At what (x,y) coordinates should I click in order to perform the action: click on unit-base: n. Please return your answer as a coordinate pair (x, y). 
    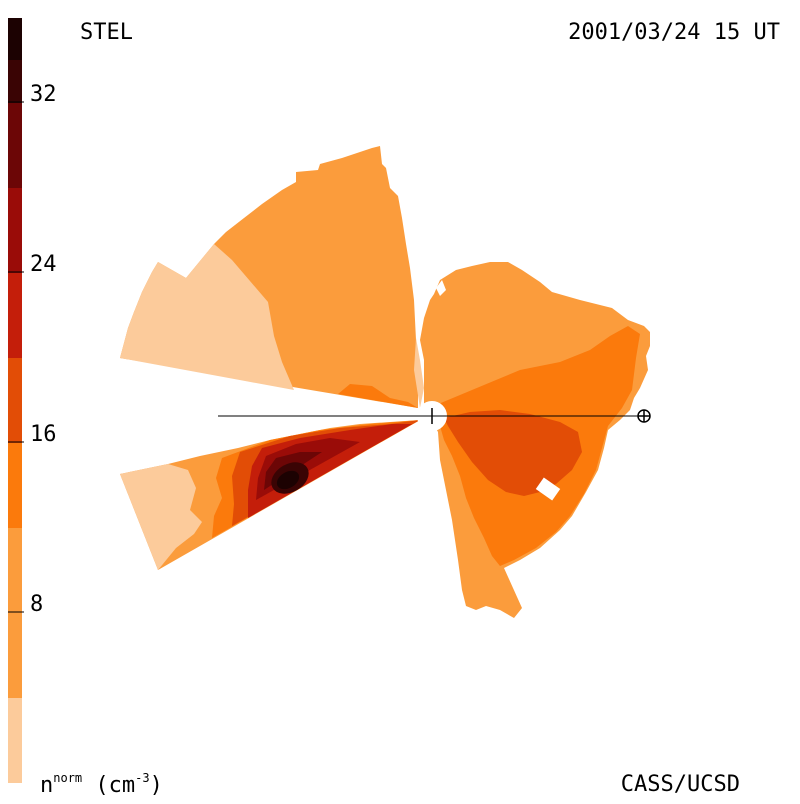
    Looking at the image, I should click on (47, 785).